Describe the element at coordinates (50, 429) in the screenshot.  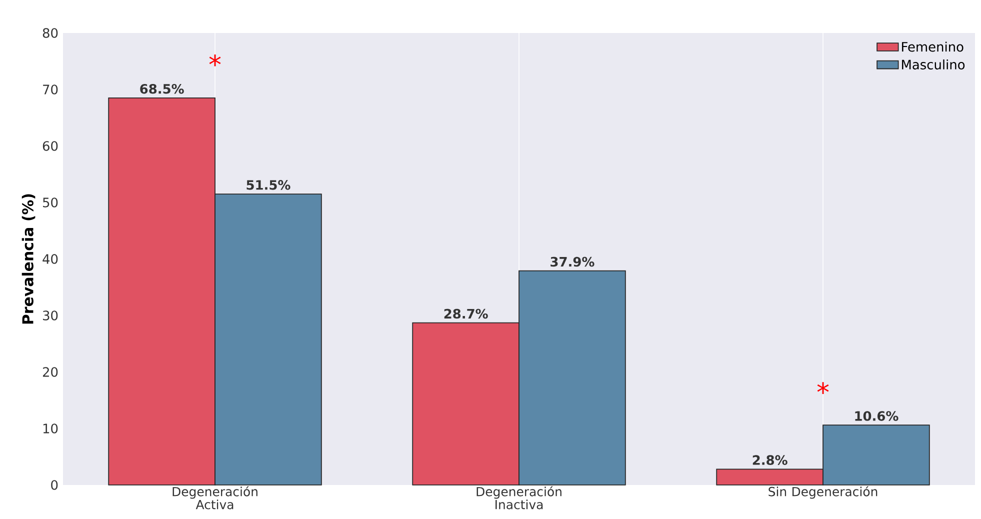
I see `y-tick-label: 10` at that location.